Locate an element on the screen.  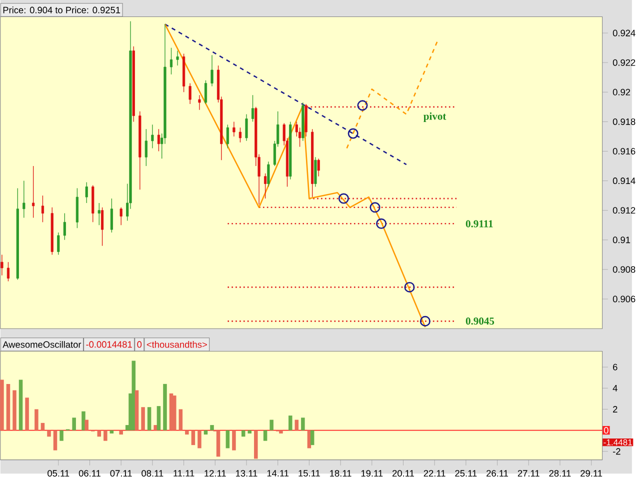
chart-title: AwesomeOscillator is located at coordinates (42, 344).